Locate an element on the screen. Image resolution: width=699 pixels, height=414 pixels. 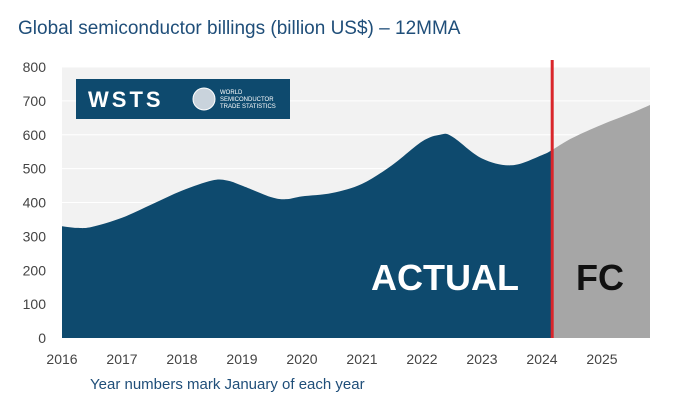
x-tick-label: 2019 is located at coordinates (241, 359).